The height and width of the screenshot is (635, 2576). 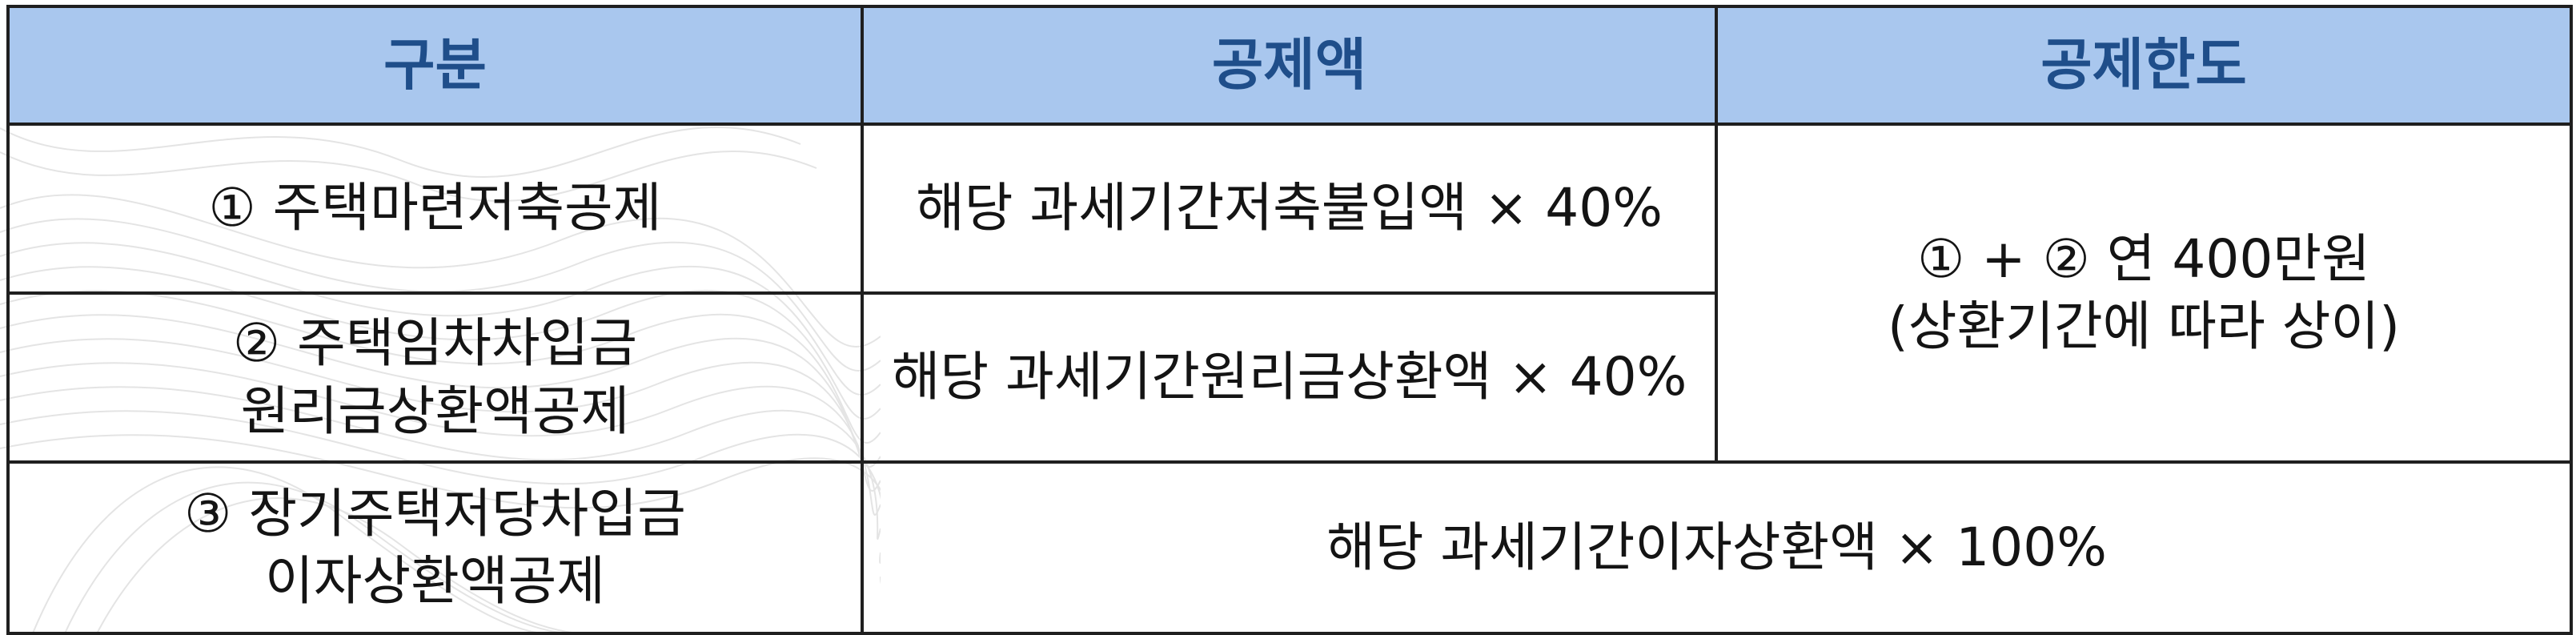 What do you see at coordinates (2144, 326) in the screenshot?
I see `limit-line2: (상환기간에 따라 상이)` at bounding box center [2144, 326].